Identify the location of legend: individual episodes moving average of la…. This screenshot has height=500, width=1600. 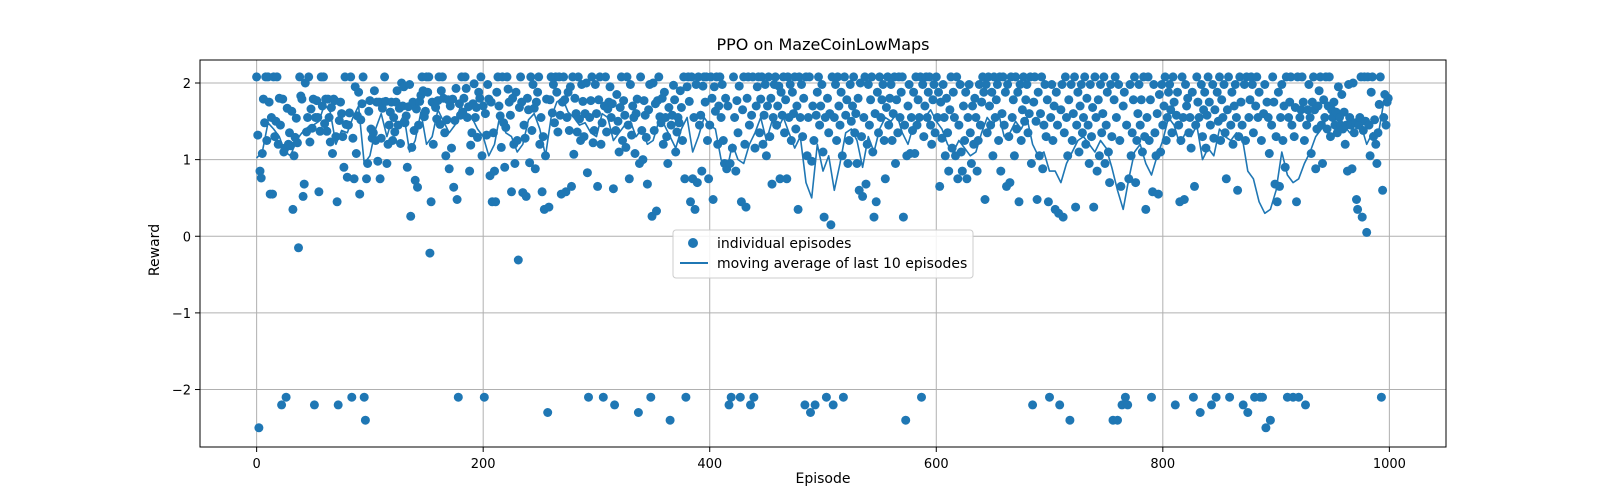
(823, 254).